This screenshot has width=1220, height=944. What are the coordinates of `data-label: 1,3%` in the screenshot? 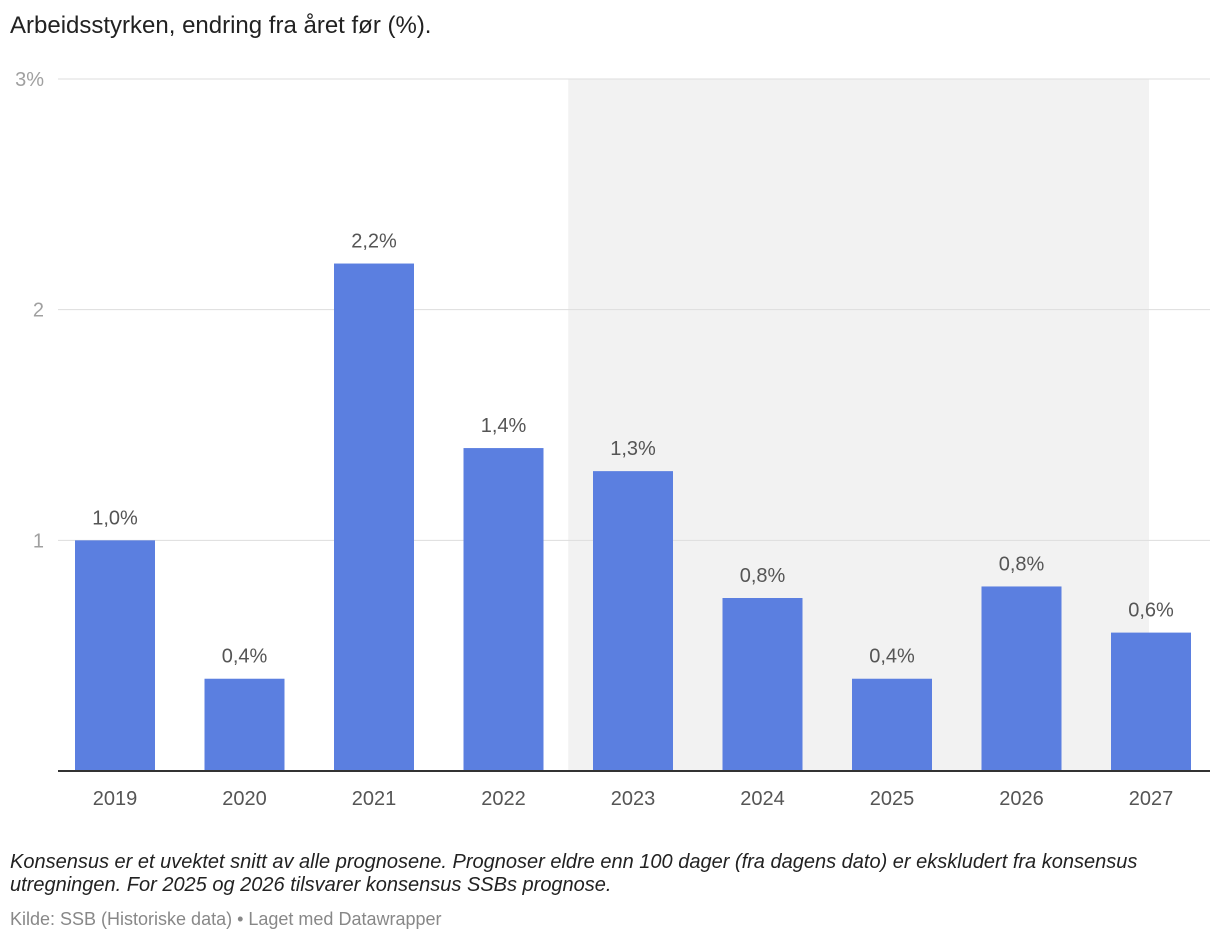 It's located at (633, 449).